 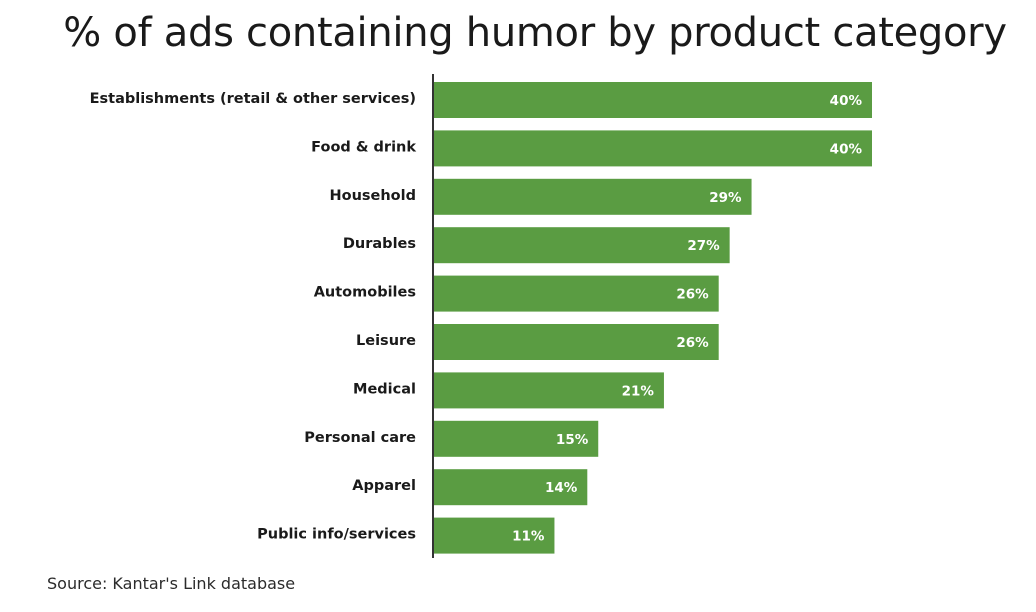 I want to click on category-label: Personal care, so click(x=360, y=438).